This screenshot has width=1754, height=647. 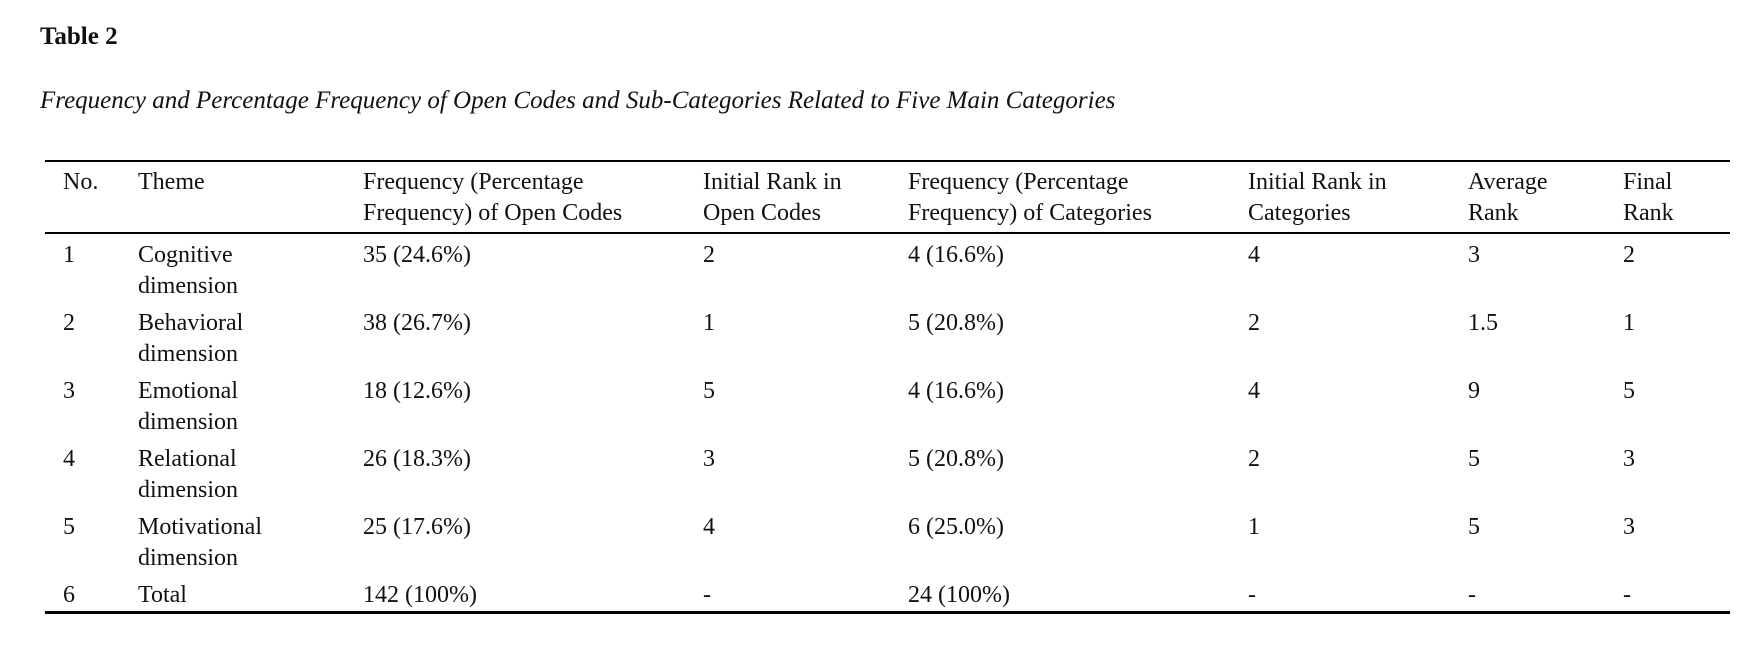 I want to click on table-cell: 142 (100%), so click(x=420, y=595).